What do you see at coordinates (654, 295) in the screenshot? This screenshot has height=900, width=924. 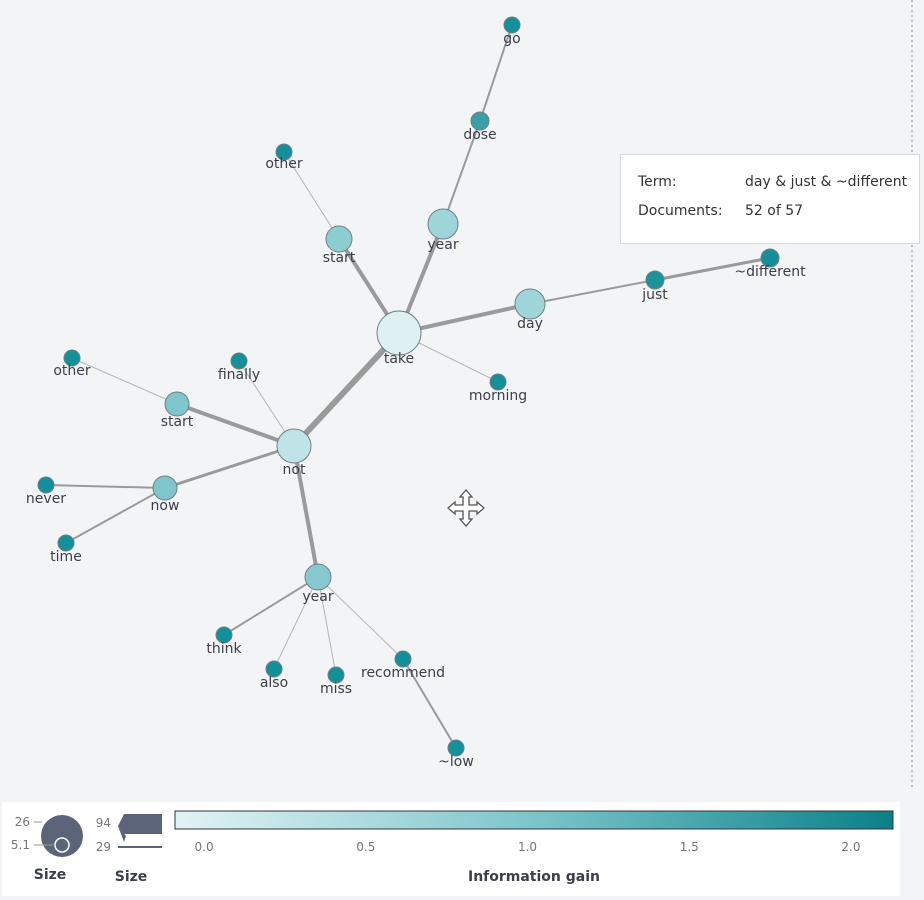 I see `node-label: just` at bounding box center [654, 295].